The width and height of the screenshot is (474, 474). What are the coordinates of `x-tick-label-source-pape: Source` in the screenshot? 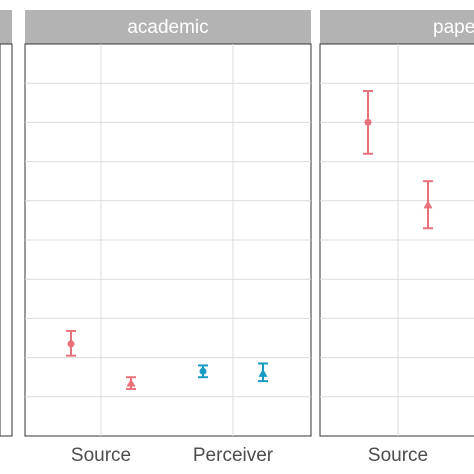 It's located at (398, 455).